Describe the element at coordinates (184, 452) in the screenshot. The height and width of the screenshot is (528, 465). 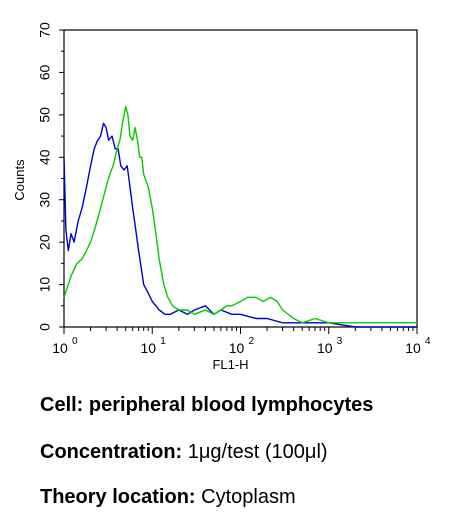
I see `caption-concentration: Concentration: 1μg/test (100μl)` at that location.